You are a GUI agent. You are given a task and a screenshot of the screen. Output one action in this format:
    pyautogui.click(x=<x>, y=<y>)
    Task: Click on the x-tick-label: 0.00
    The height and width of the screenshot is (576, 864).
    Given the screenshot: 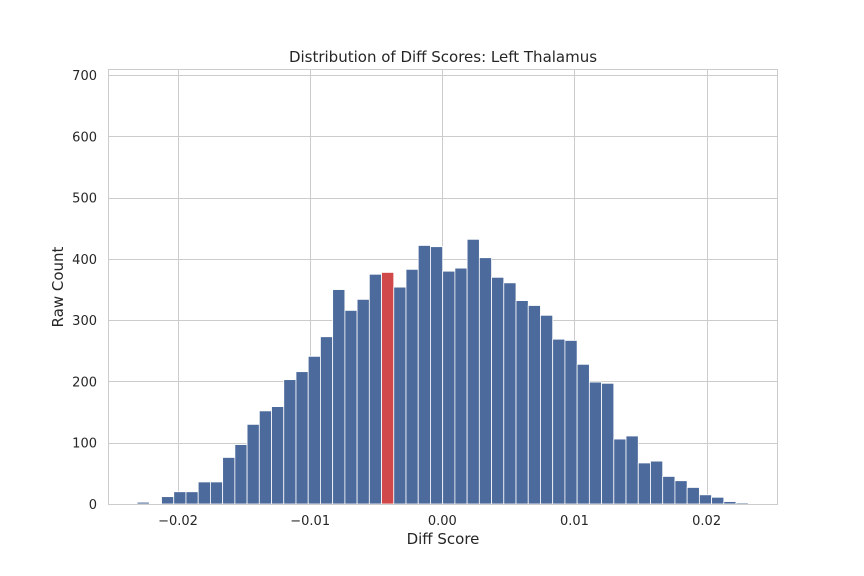 What is the action you would take?
    pyautogui.click(x=442, y=521)
    